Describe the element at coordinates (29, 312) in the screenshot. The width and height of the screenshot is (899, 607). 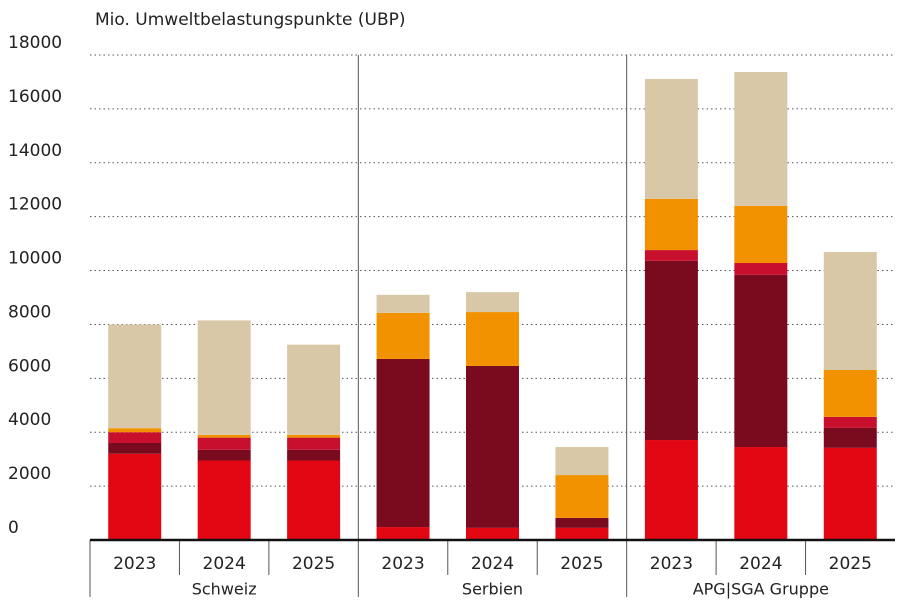
I see `y-tick-label: 8000` at that location.